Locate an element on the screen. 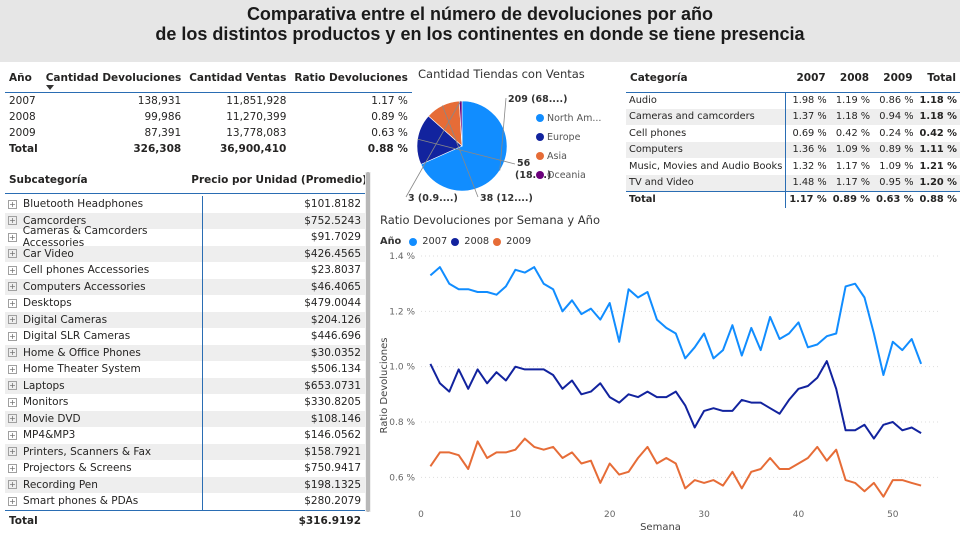  col-header-year: Año is located at coordinates (20, 78).